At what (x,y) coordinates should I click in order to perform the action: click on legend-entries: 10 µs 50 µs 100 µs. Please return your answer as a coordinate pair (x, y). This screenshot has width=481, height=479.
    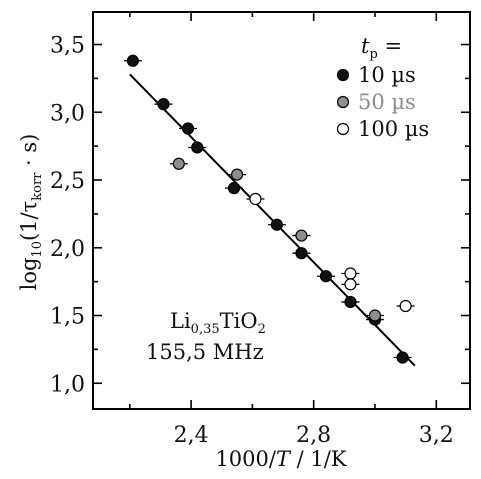
    Looking at the image, I should click on (382, 102).